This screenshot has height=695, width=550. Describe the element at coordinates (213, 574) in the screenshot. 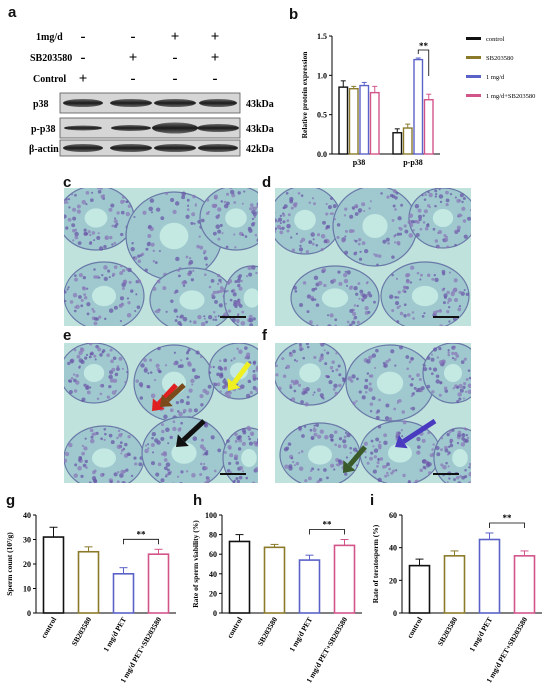

I see `y-tick-label: 40` at that location.